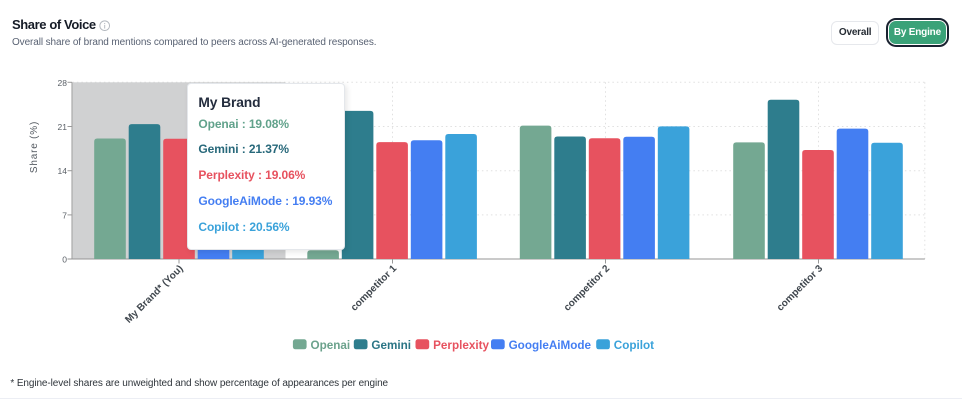 The width and height of the screenshot is (962, 401). I want to click on svg-text: Gemini, so click(391, 345).